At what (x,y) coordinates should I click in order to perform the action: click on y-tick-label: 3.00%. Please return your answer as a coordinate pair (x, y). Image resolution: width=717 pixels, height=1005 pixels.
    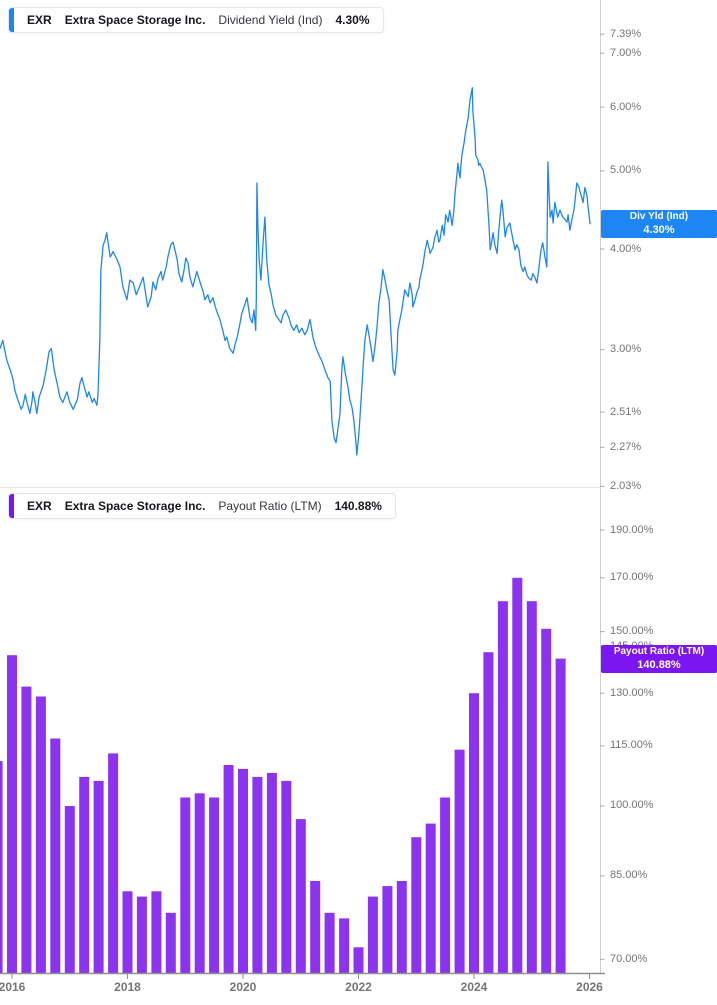
    Looking at the image, I should click on (626, 349).